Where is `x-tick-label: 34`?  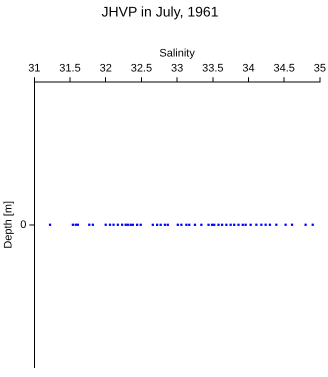
x-tick-label: 34 is located at coordinates (248, 68).